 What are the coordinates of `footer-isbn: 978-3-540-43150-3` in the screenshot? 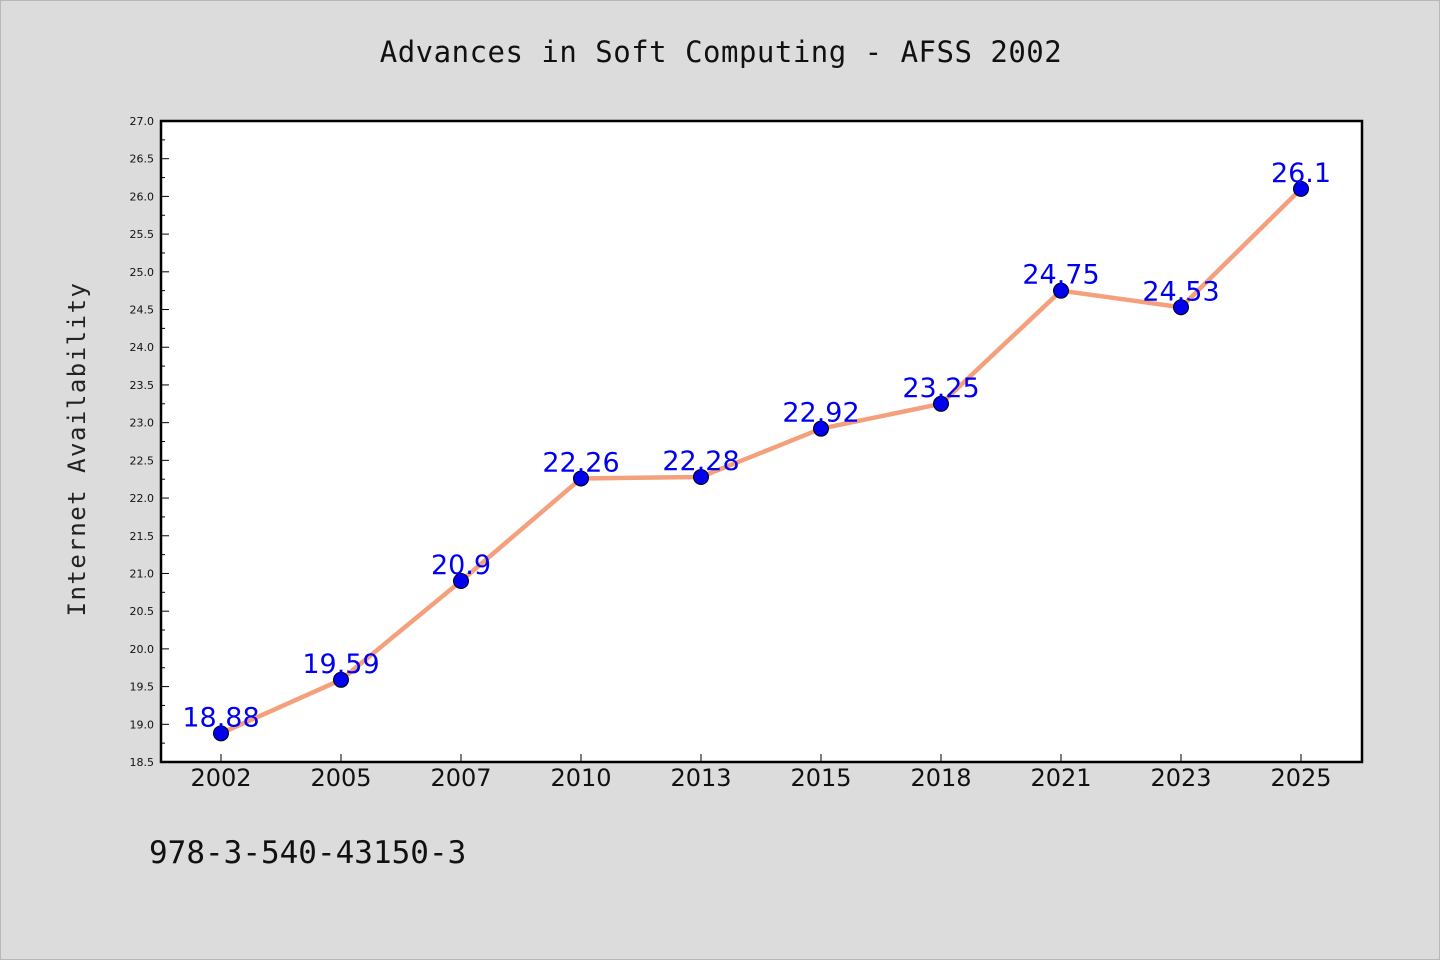 It's located at (308, 853).